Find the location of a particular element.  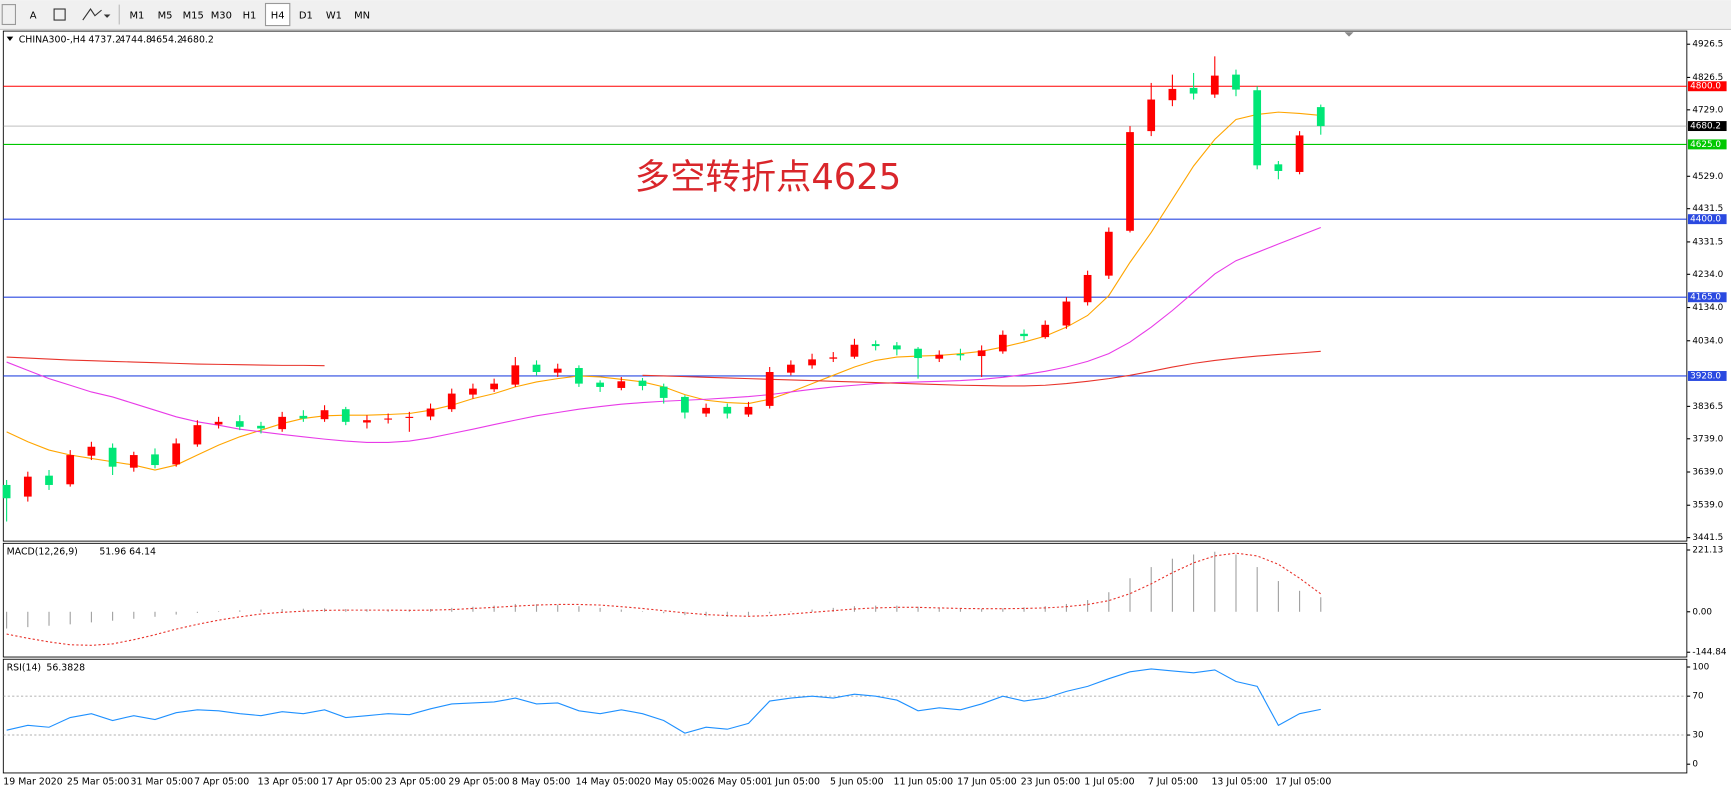

level-price-label: 4625.0 is located at coordinates (1705, 145).